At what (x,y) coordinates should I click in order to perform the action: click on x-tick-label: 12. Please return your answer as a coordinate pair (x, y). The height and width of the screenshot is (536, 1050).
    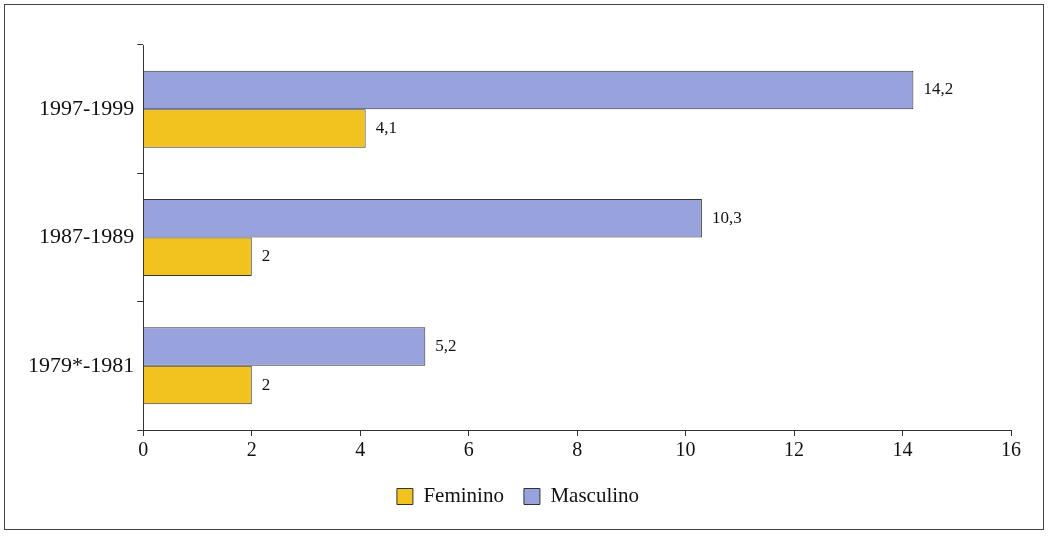
    Looking at the image, I should click on (794, 449).